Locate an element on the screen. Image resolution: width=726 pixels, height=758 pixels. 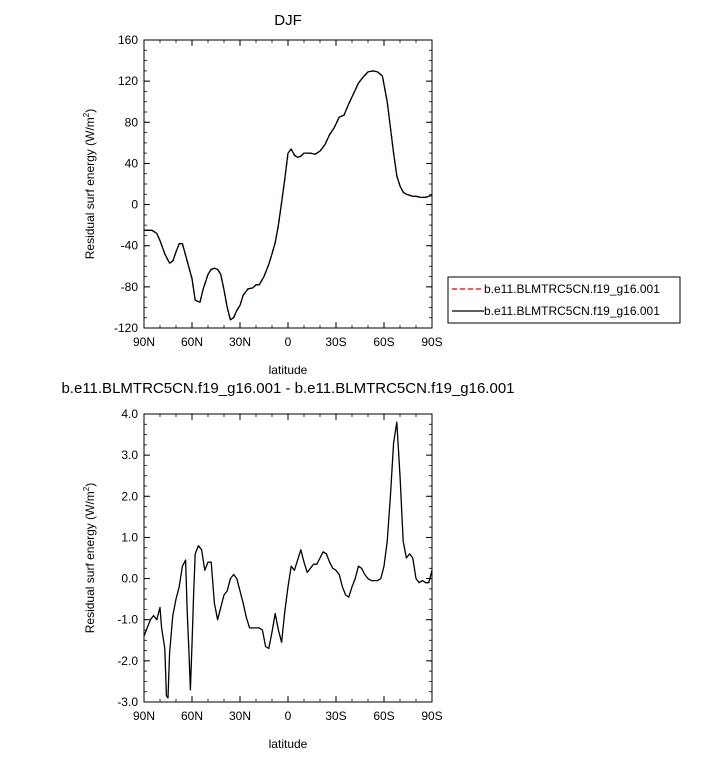
legend-box is located at coordinates (564, 300).